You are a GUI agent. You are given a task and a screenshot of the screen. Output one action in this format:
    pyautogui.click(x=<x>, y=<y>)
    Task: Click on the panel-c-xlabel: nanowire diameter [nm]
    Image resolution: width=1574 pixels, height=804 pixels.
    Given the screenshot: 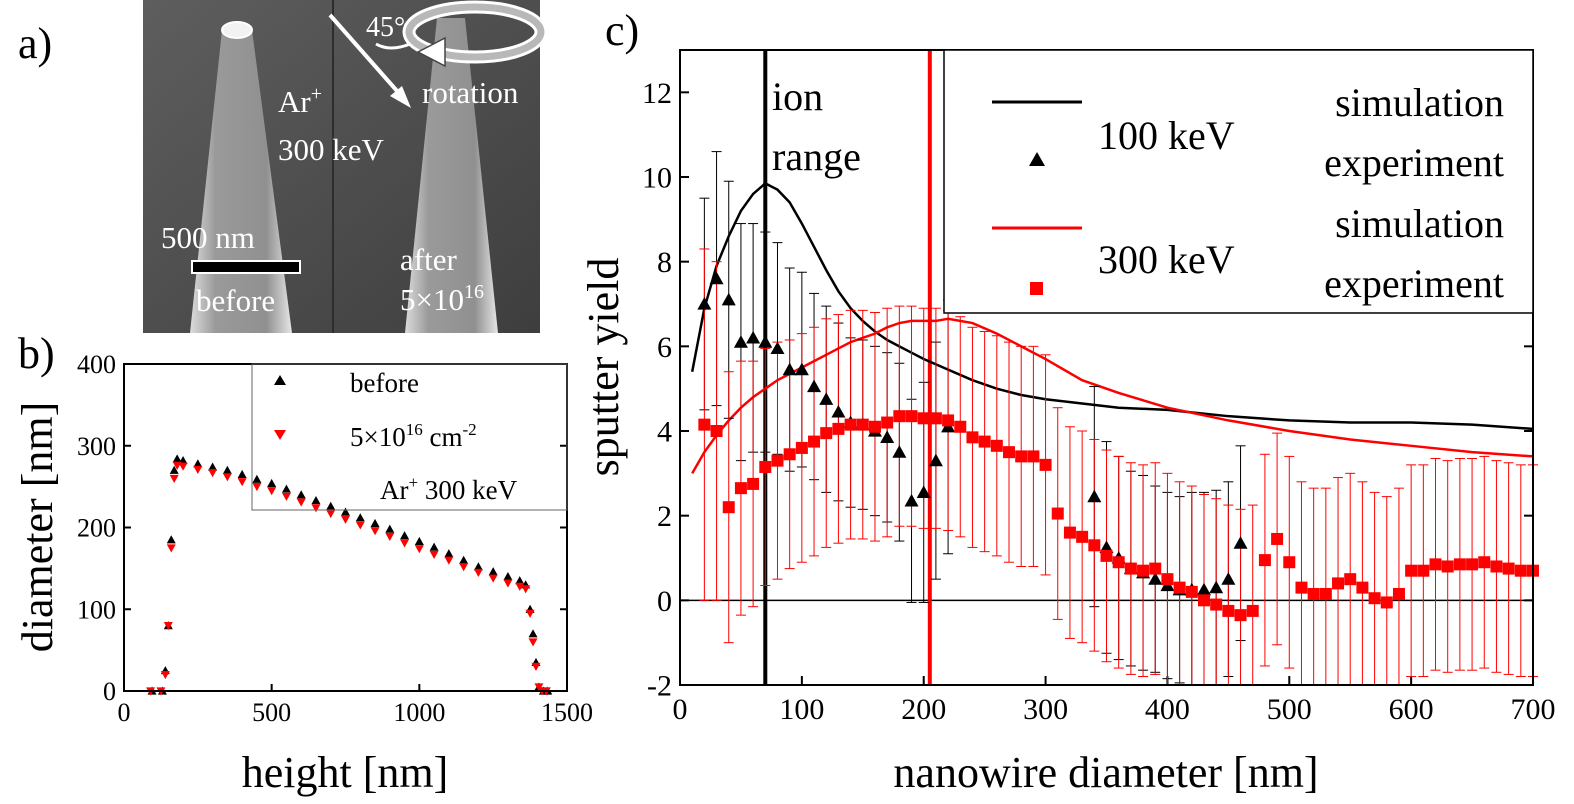 What is the action you would take?
    pyautogui.click(x=1105, y=772)
    